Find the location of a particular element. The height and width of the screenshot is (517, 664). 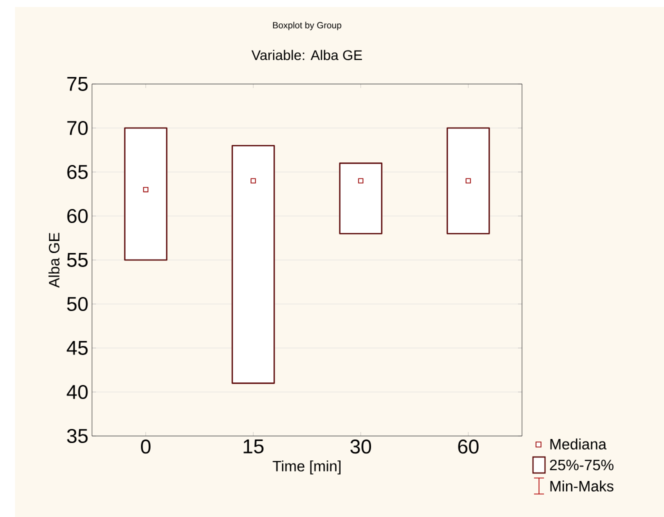

chart-subtitle: Variable: Alba GE is located at coordinates (307, 55).